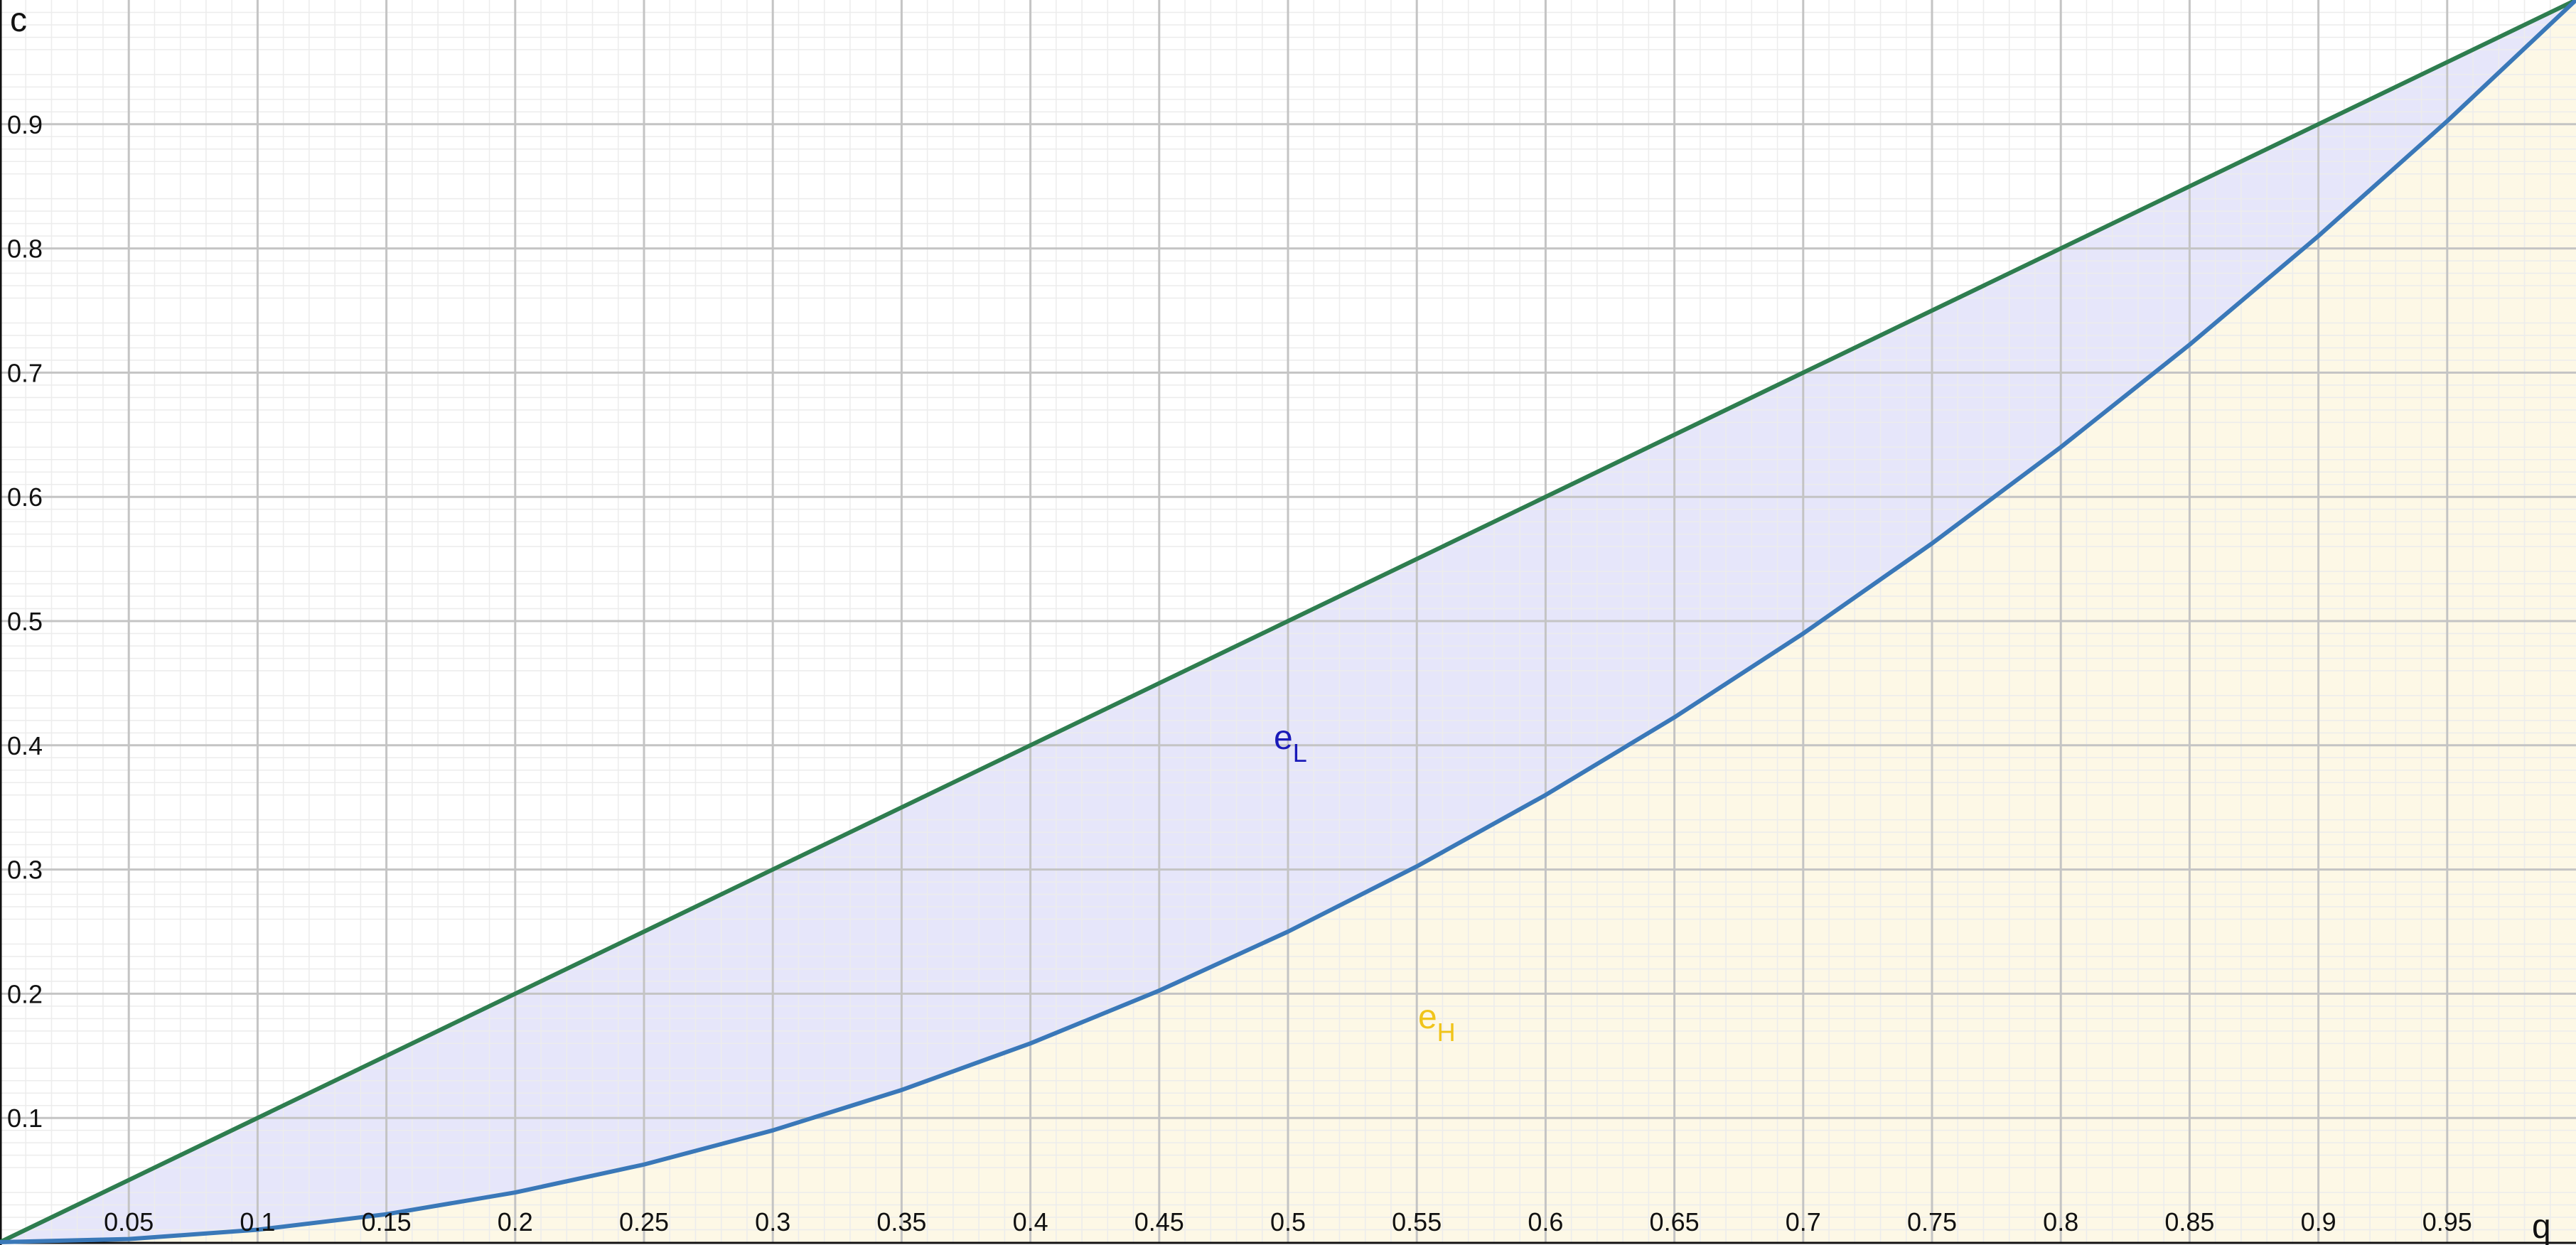  I want to click on y-tick-label: 0.7, so click(25, 372).